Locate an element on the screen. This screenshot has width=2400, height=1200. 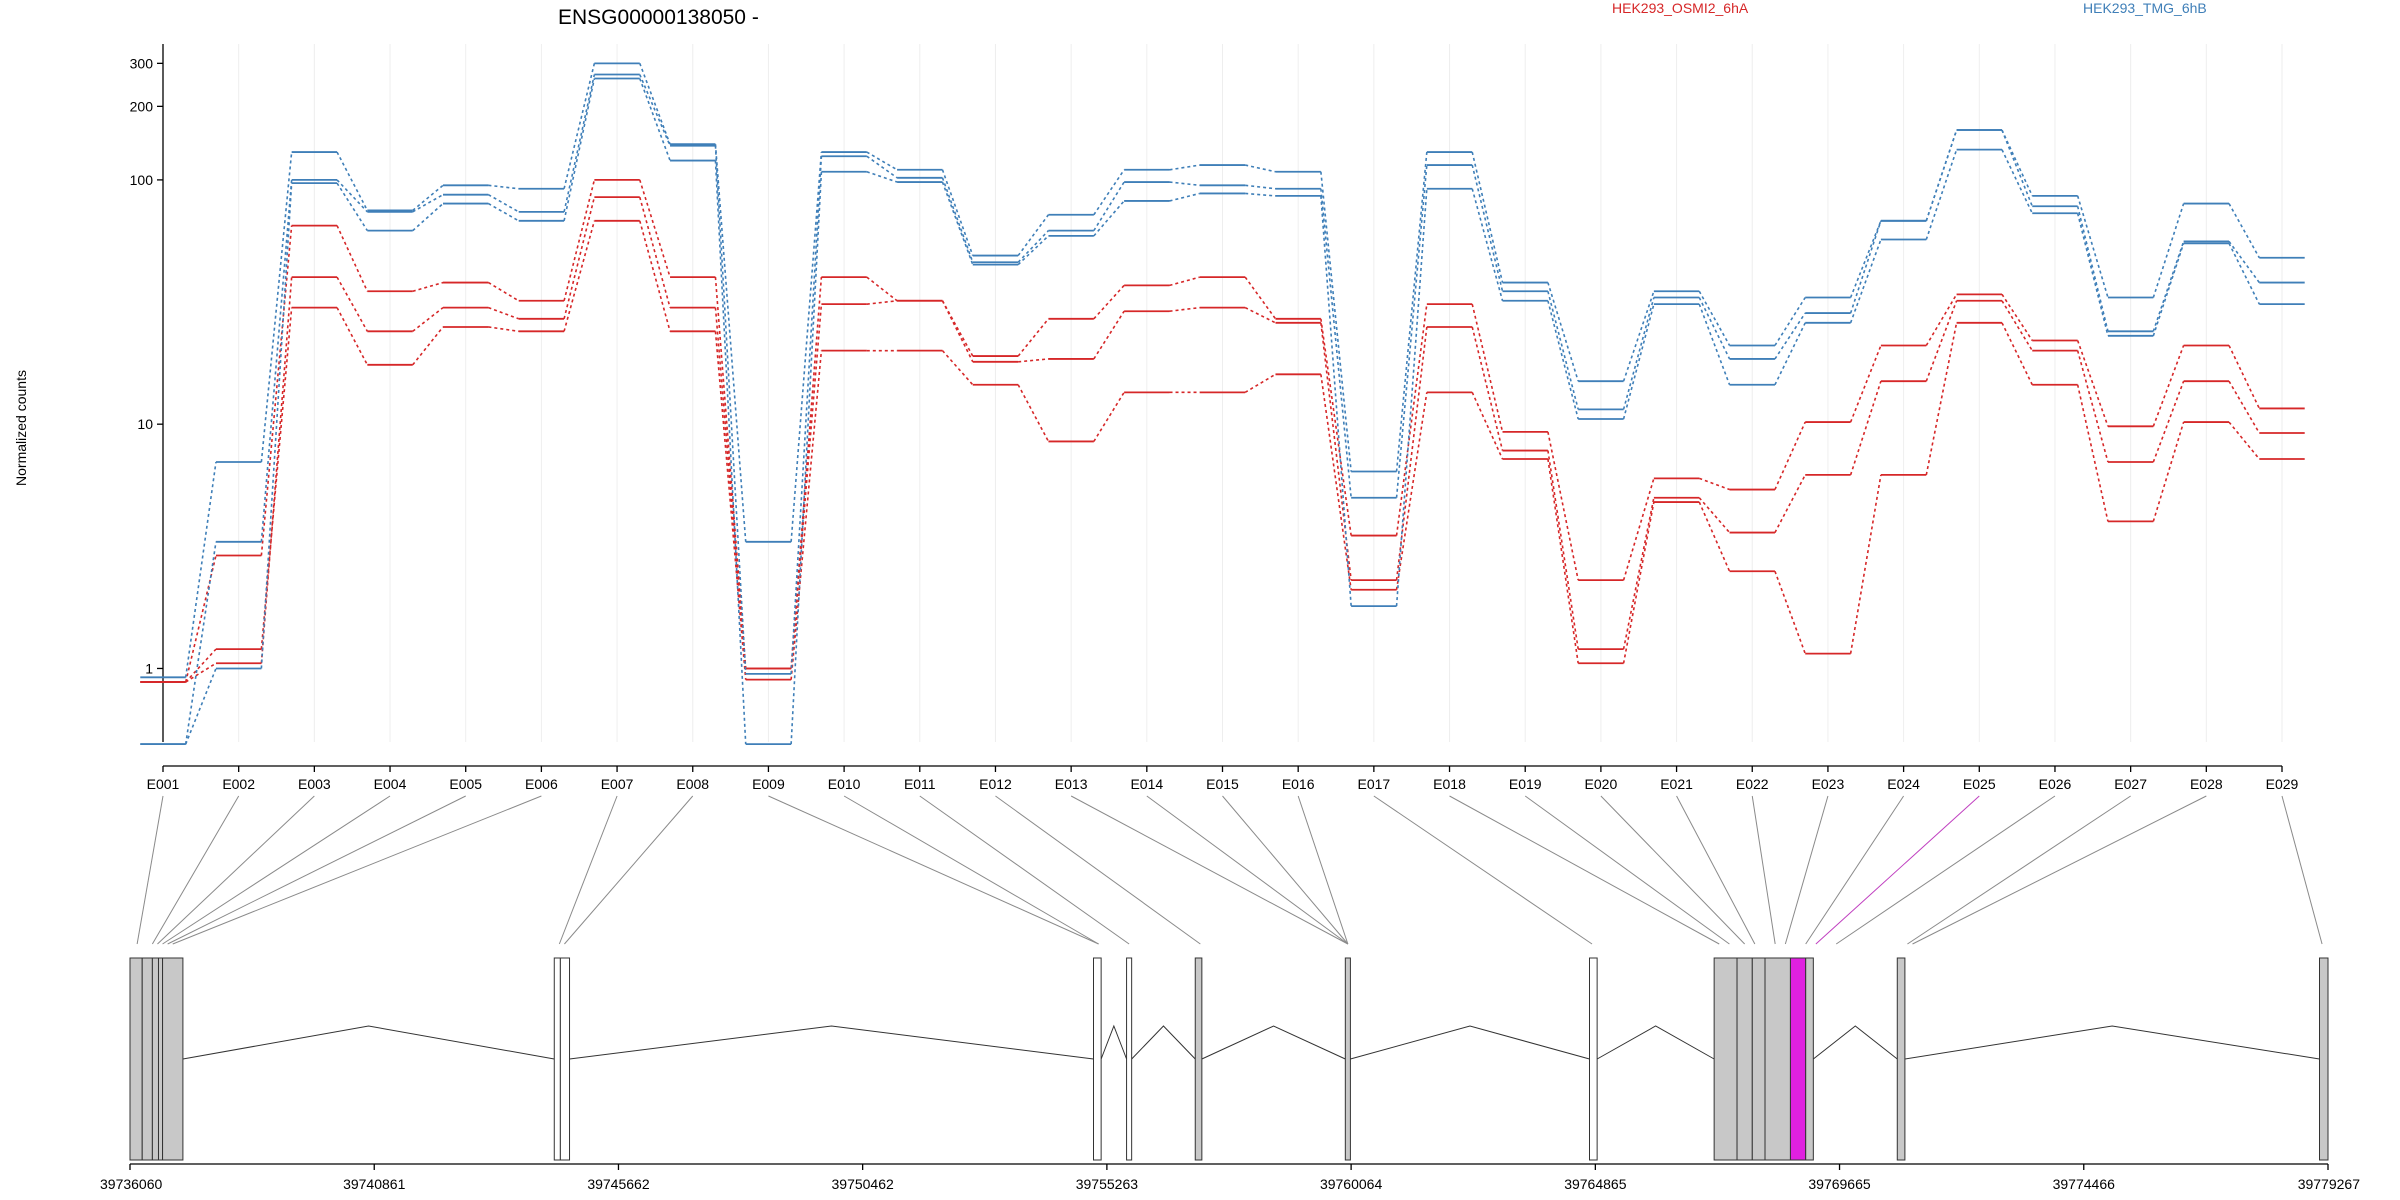
legend-label-tmg: HEK293_TMG_6hB is located at coordinates (2145, 8).